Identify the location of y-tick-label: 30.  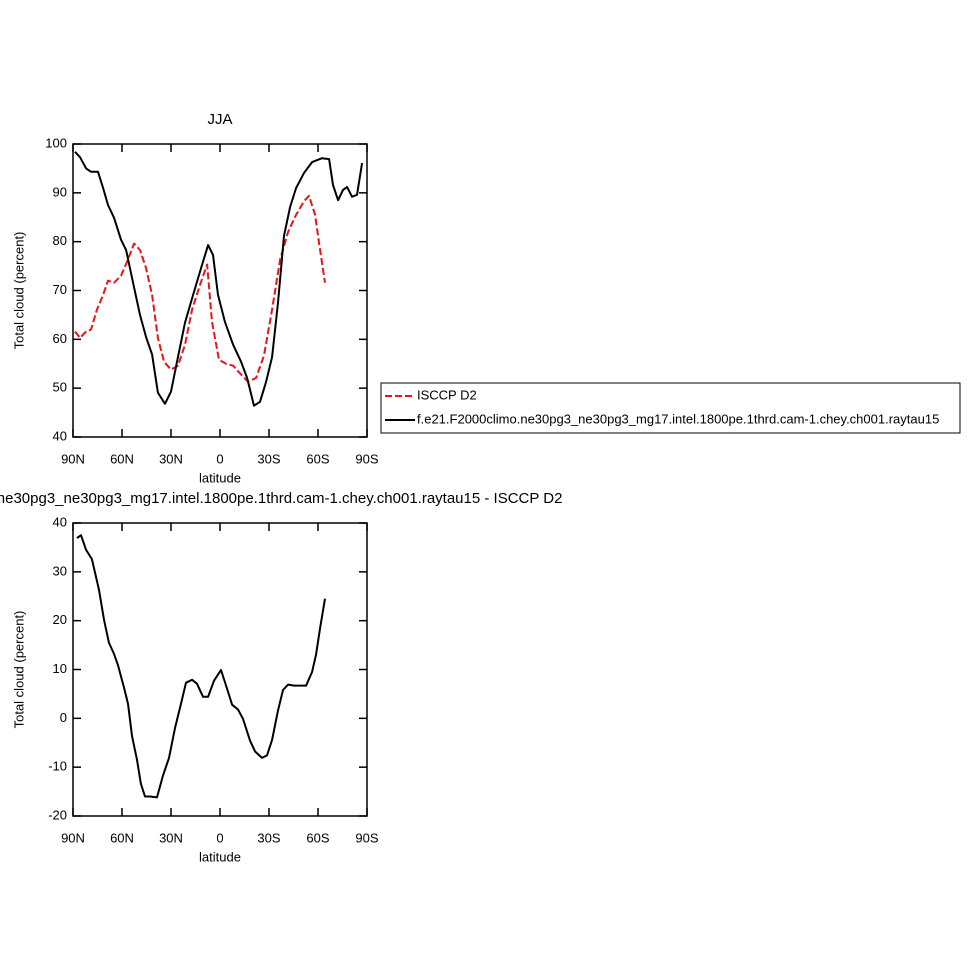
(60, 570).